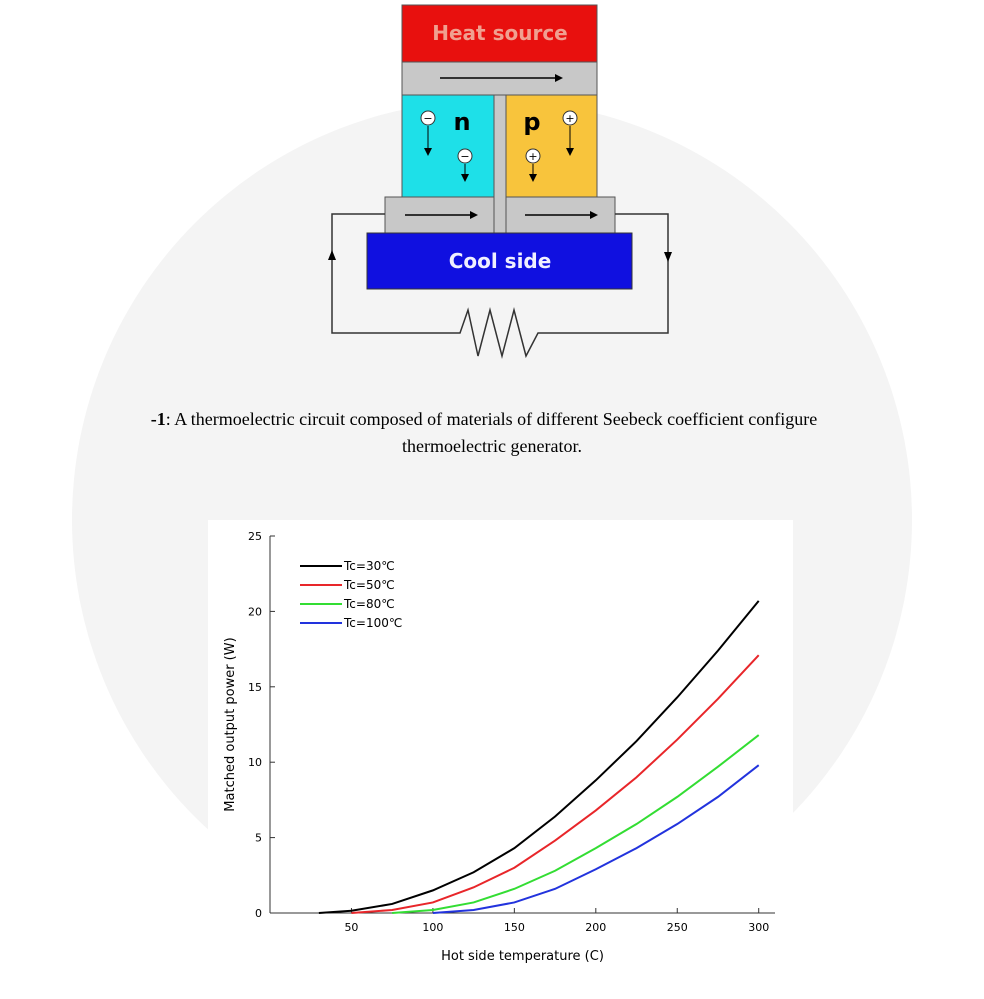 This screenshot has height=999, width=984. What do you see at coordinates (230, 724) in the screenshot?
I see `y-axis-label: Matched output power (W)` at bounding box center [230, 724].